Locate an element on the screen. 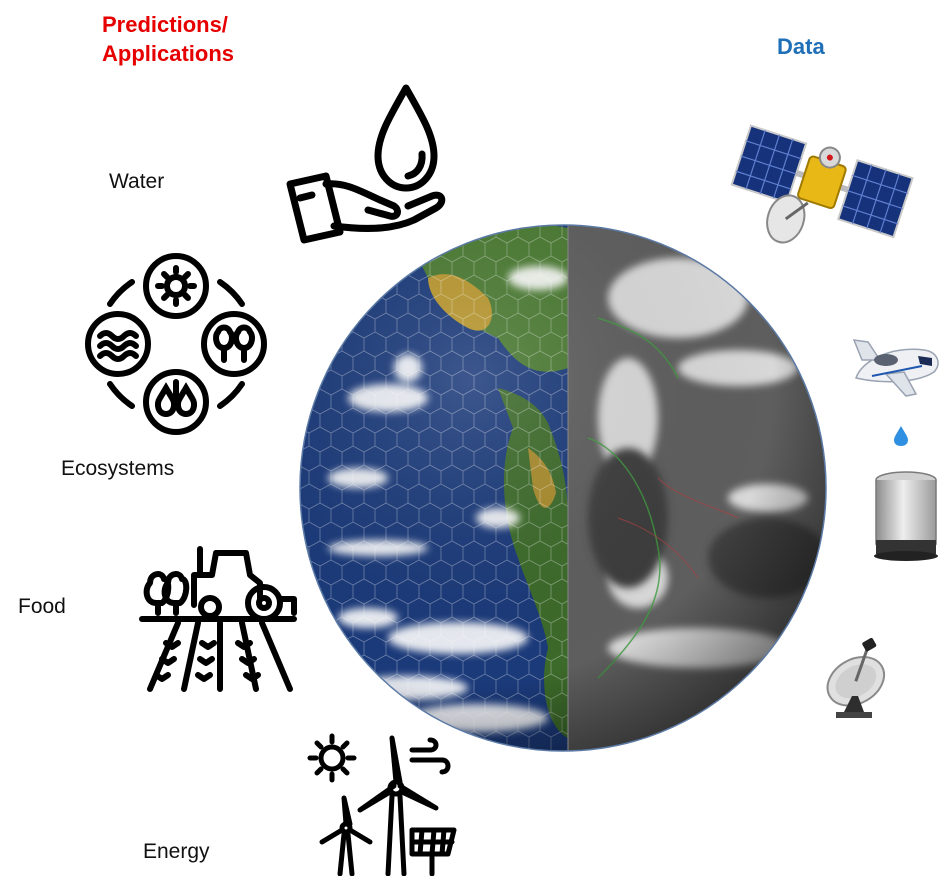 This screenshot has width=941, height=876. rain-gauge-icon is located at coordinates (906, 516).